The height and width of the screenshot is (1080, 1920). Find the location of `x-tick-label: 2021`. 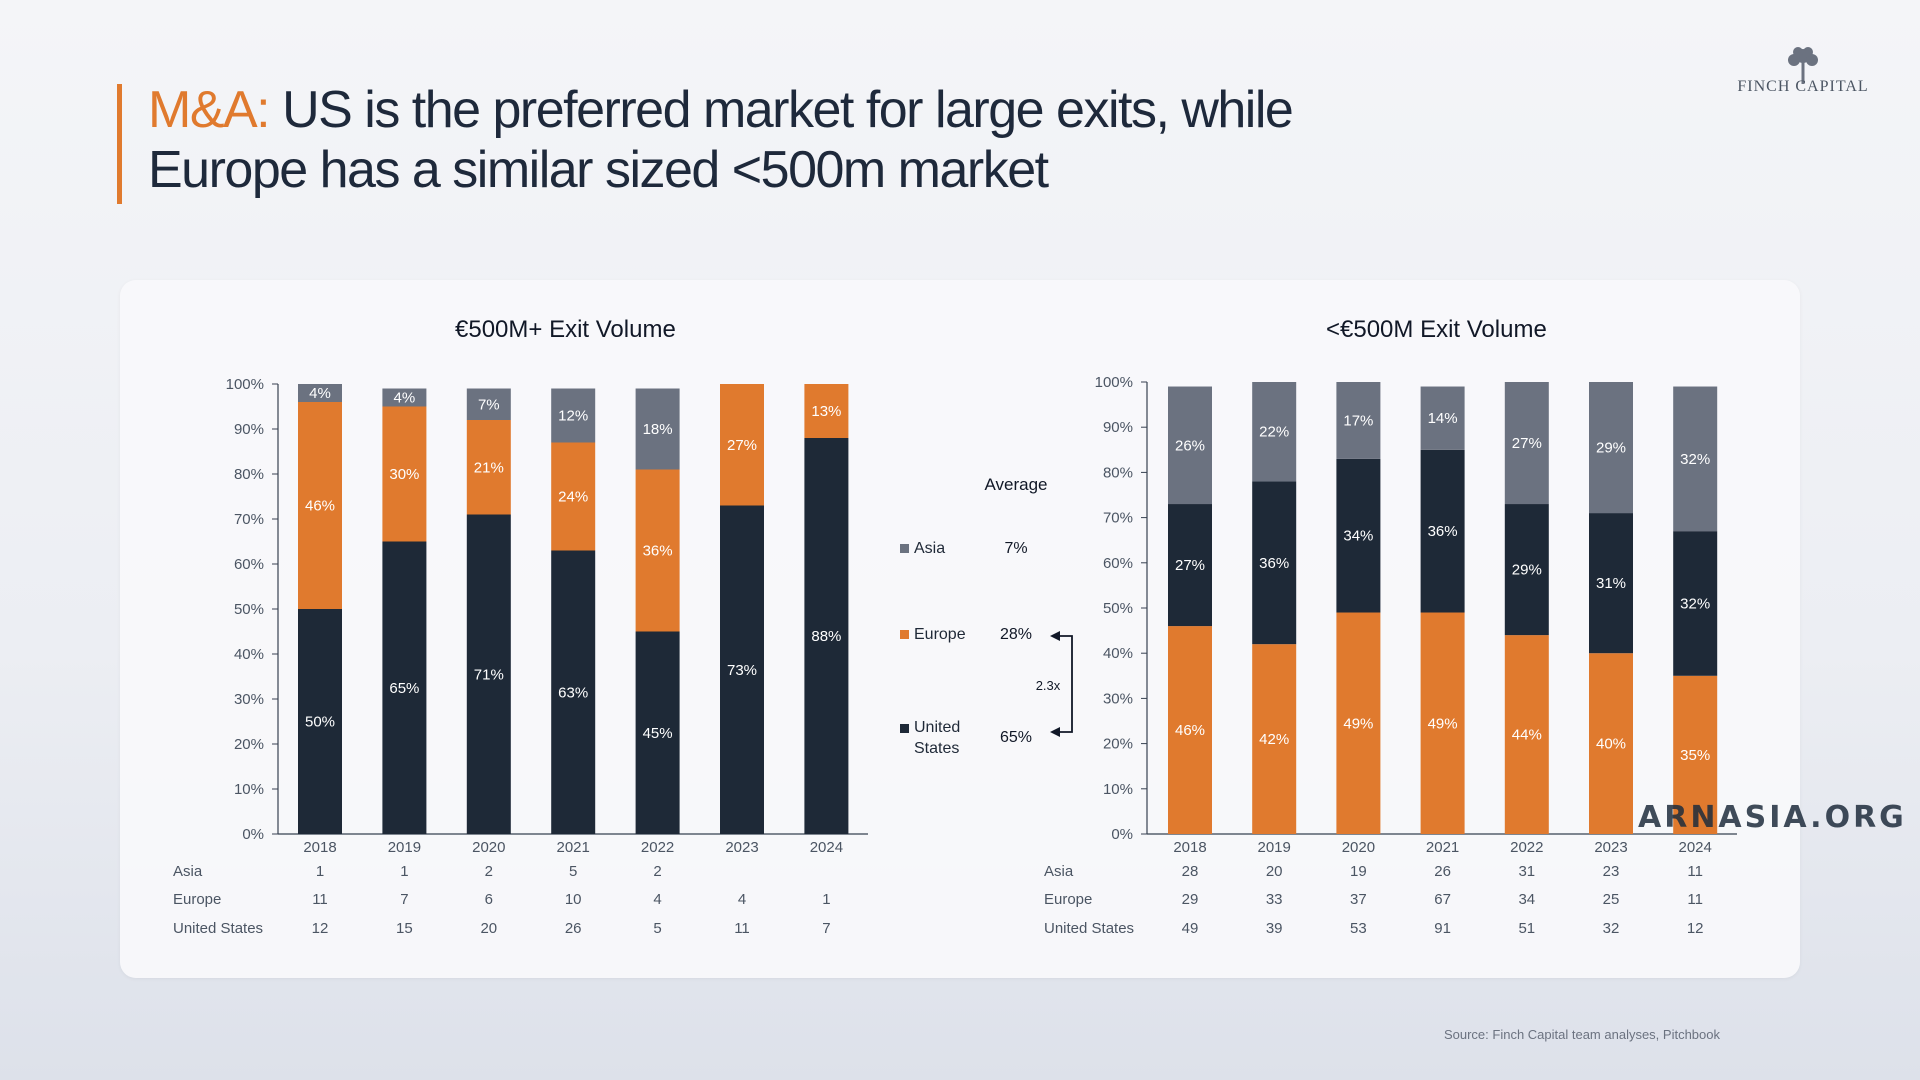

x-tick-label: 2021 is located at coordinates (1442, 847).